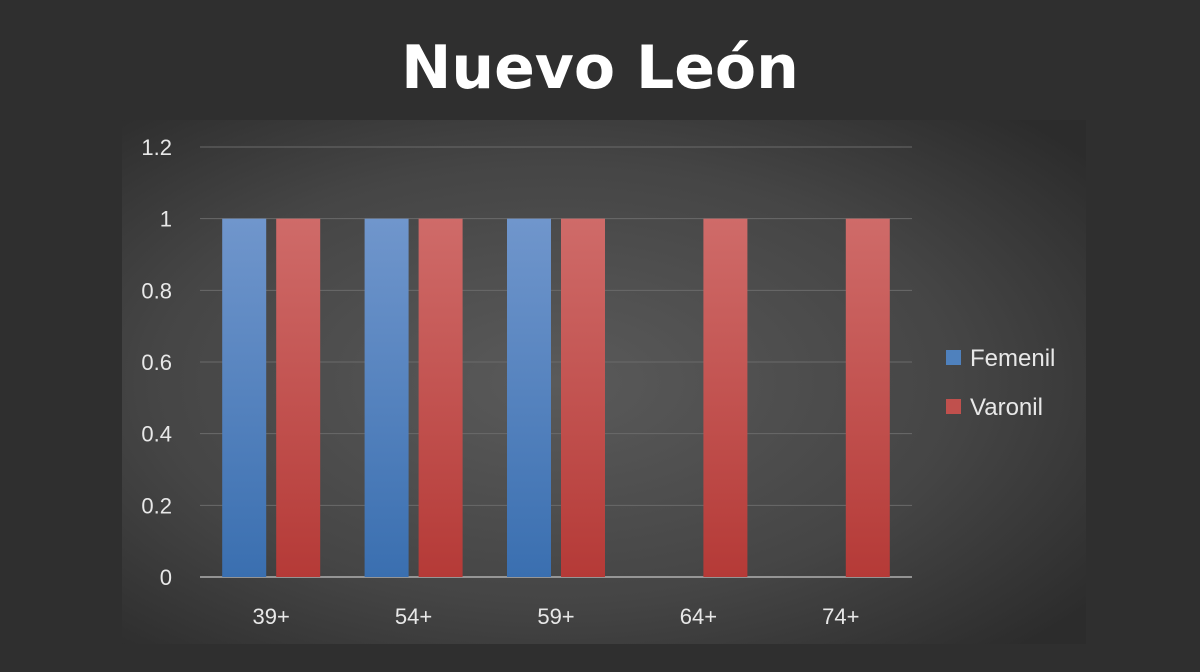  I want to click on legend-label-varonil: Varonil, so click(1006, 407).